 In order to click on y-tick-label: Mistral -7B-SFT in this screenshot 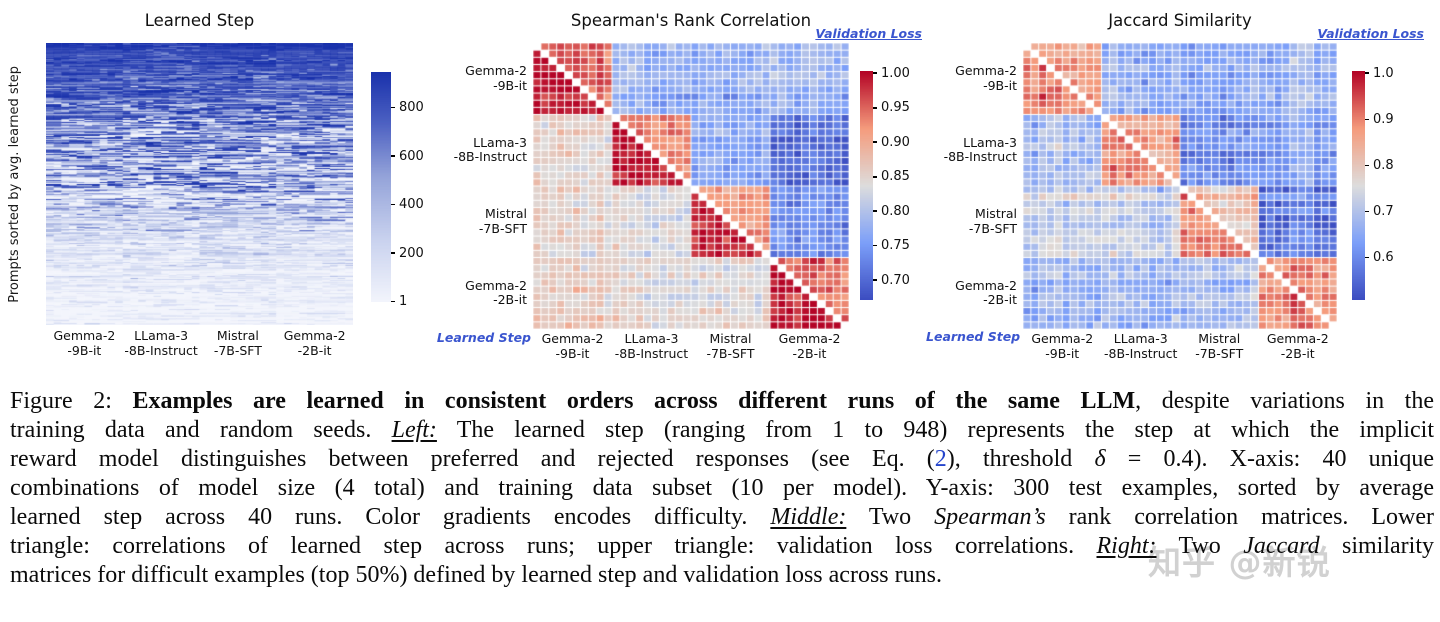, I will do `click(477, 221)`.